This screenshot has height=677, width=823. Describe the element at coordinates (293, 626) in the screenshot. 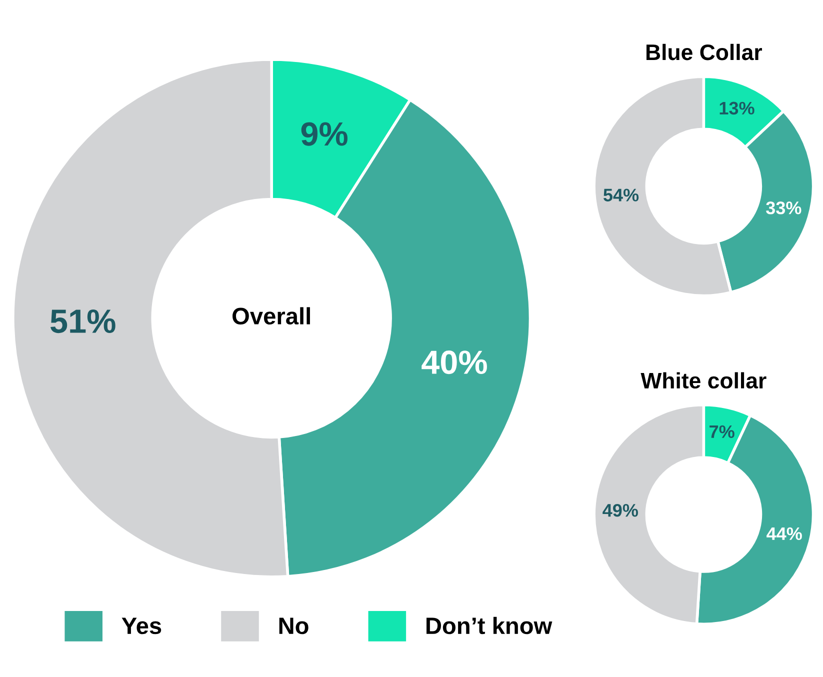

I see `legend-label: No` at that location.